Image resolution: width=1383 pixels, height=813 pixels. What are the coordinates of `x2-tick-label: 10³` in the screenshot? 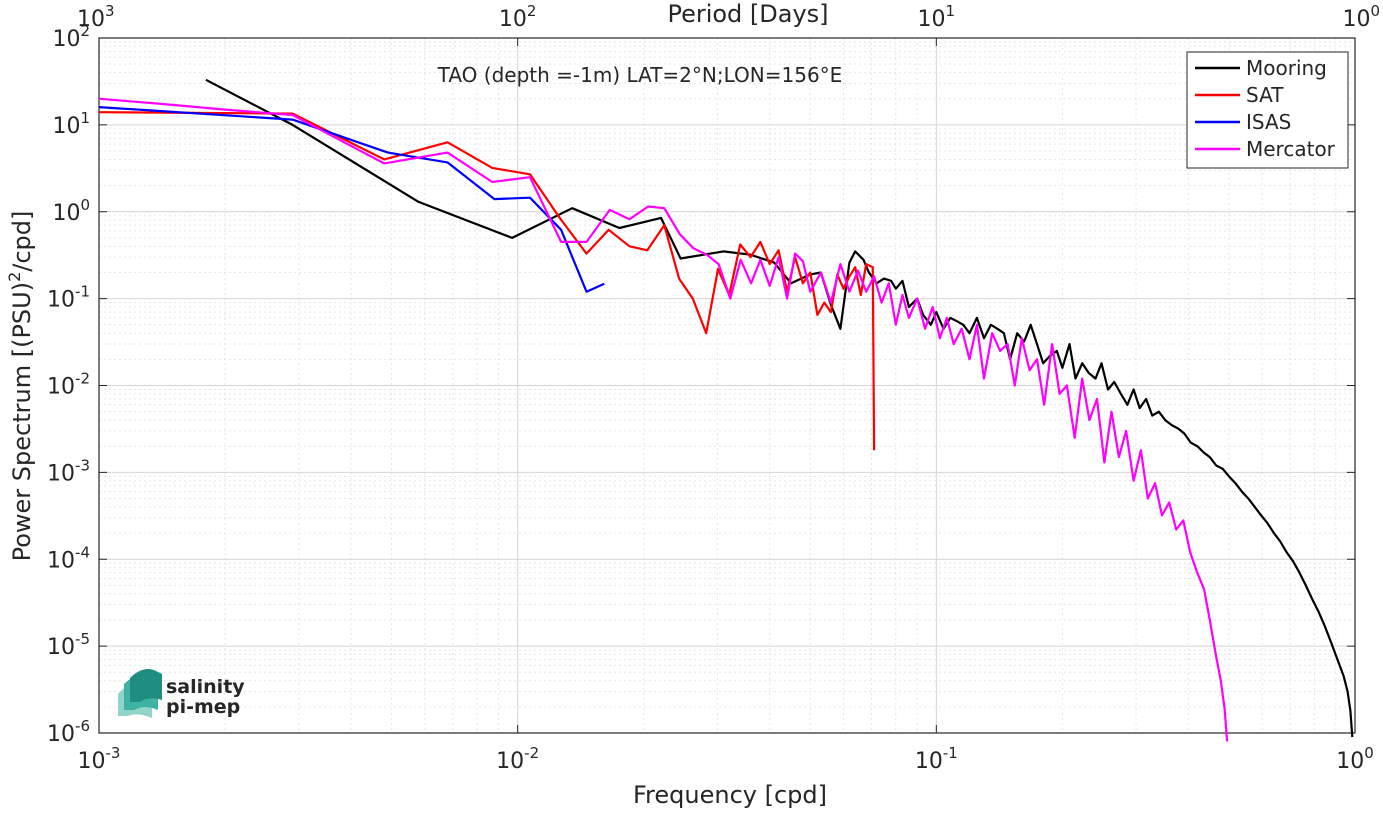 It's located at (96, 17).